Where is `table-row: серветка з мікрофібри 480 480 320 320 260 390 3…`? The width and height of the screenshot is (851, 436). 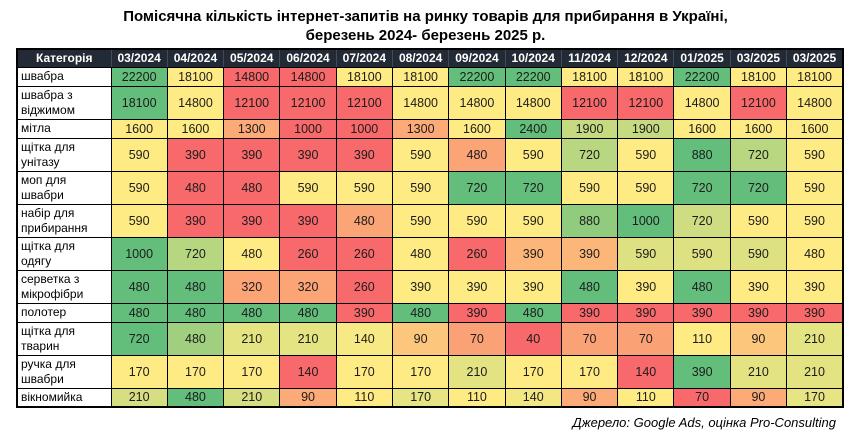
table-row: серветка з мікрофібри 480 480 320 320 260 390 3… is located at coordinates (430, 286).